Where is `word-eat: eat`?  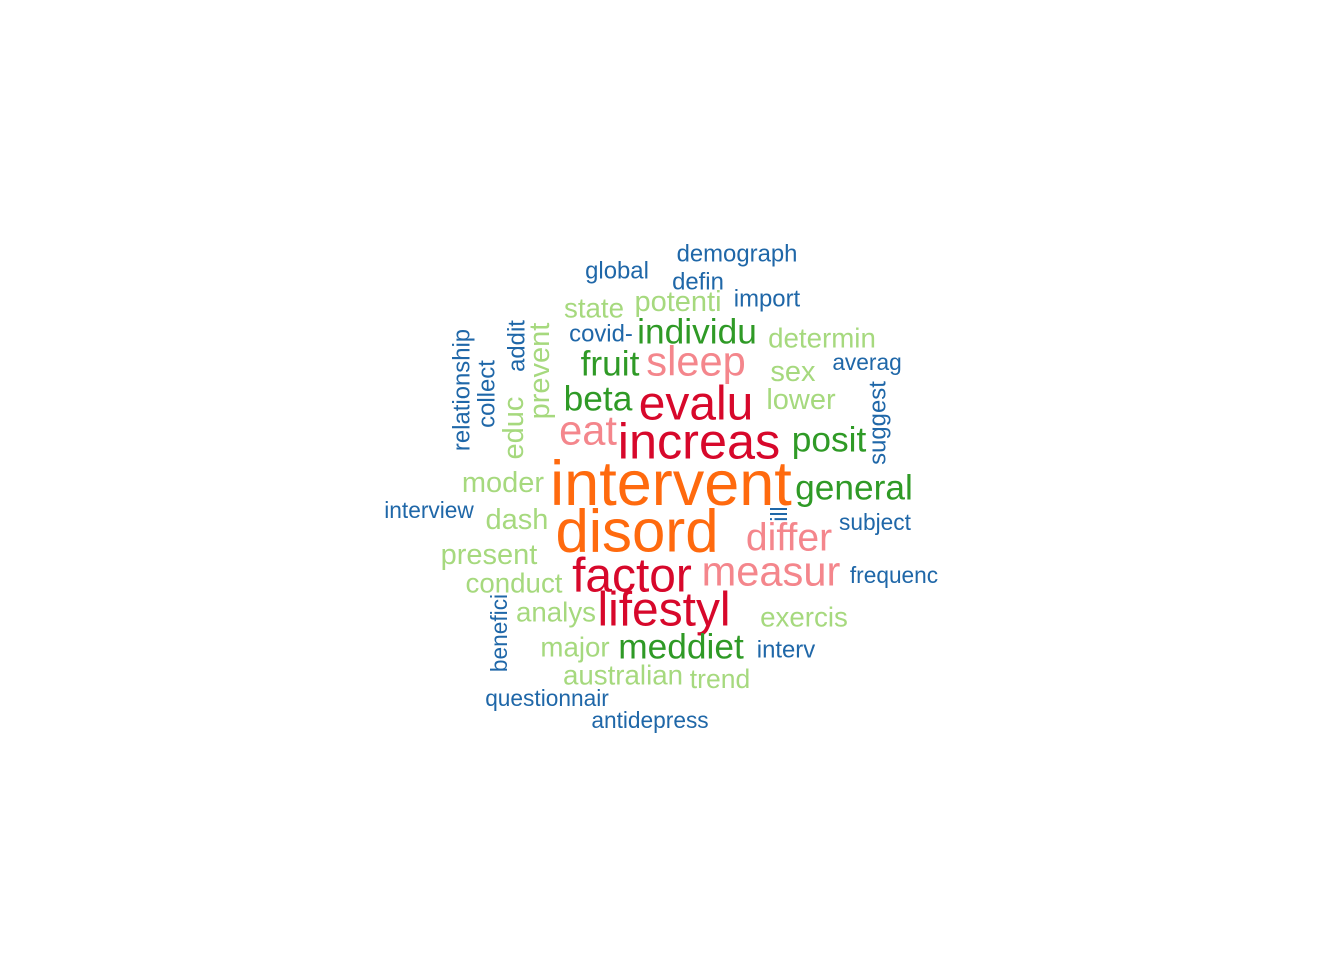
word-eat: eat is located at coordinates (588, 430).